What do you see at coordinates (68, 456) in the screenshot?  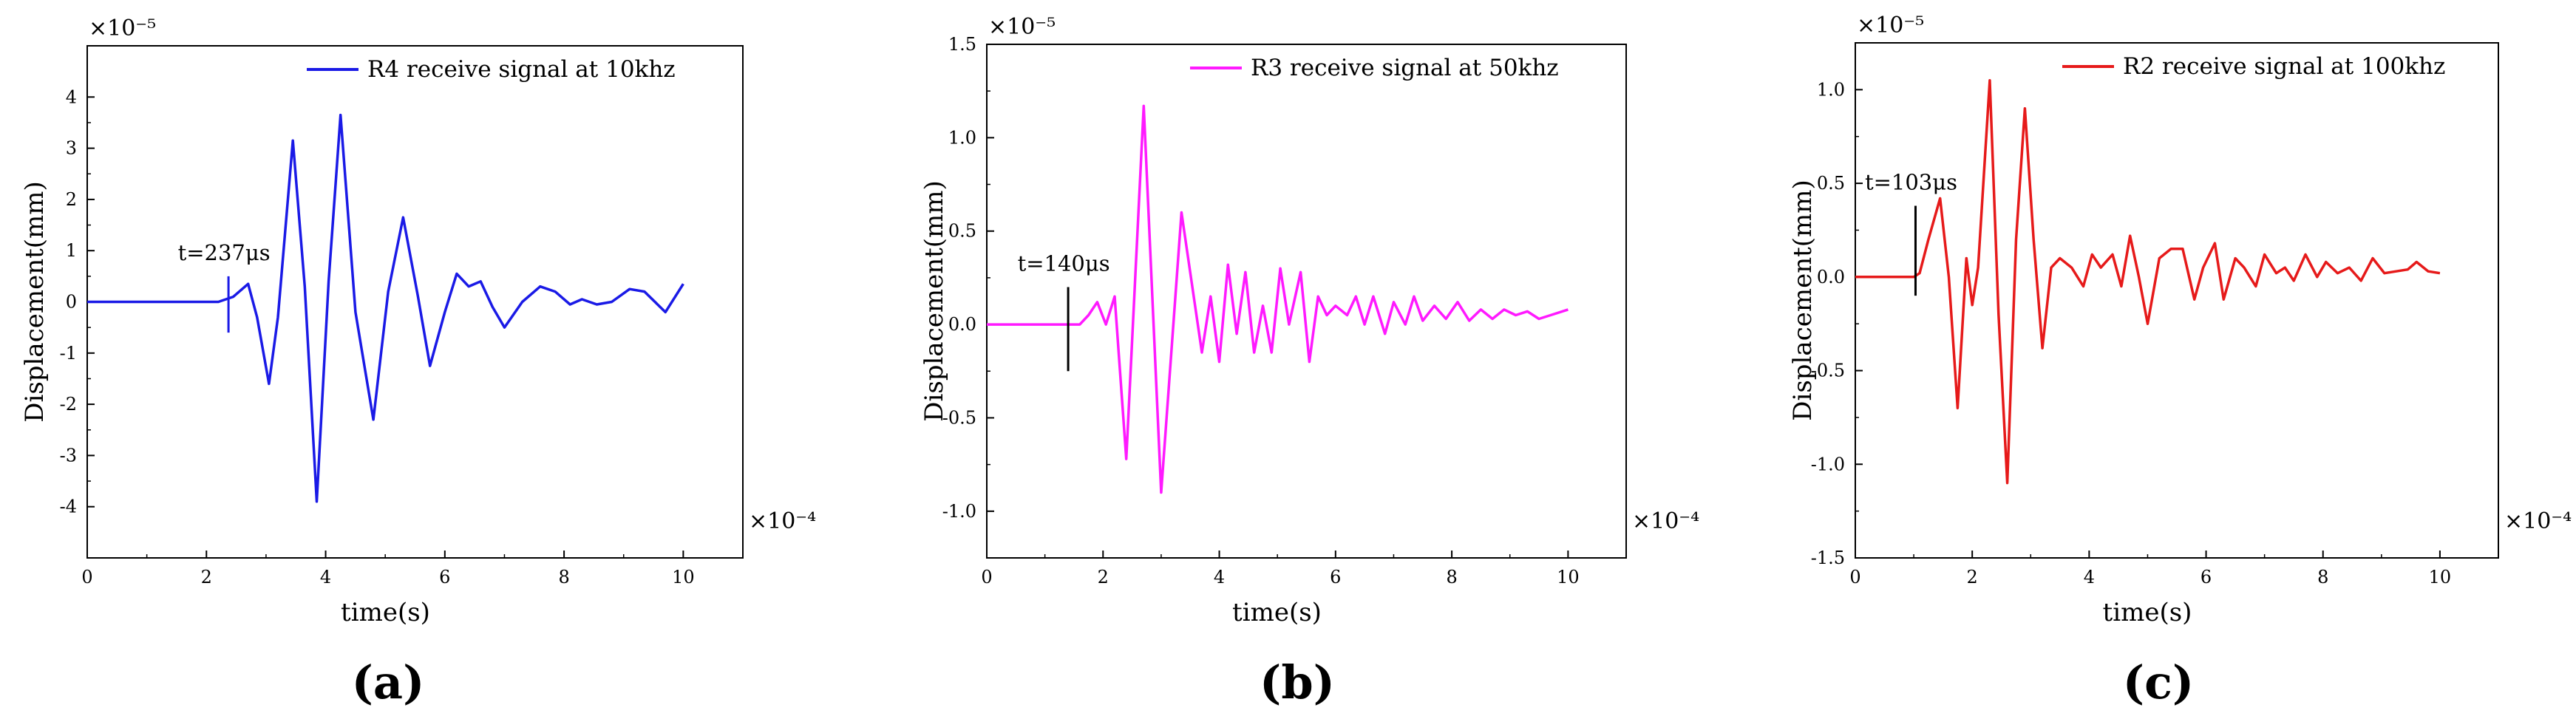 I see `y-tick-label: -3` at bounding box center [68, 456].